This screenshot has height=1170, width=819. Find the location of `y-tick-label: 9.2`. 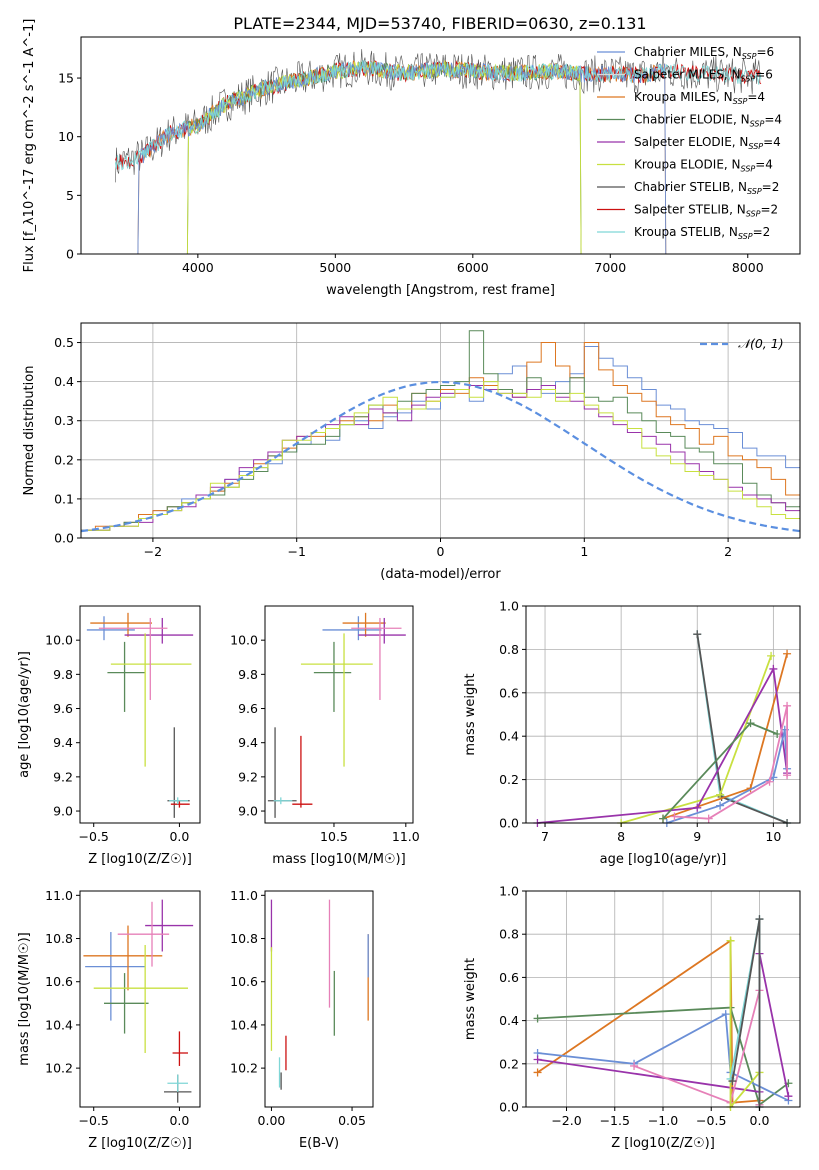

y-tick-label: 9.2 is located at coordinates (63, 776).